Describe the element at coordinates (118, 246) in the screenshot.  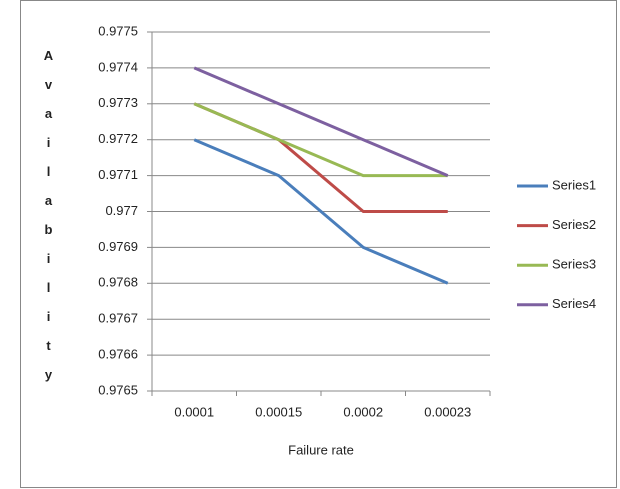
I see `y-tick-label: 0.9769` at that location.